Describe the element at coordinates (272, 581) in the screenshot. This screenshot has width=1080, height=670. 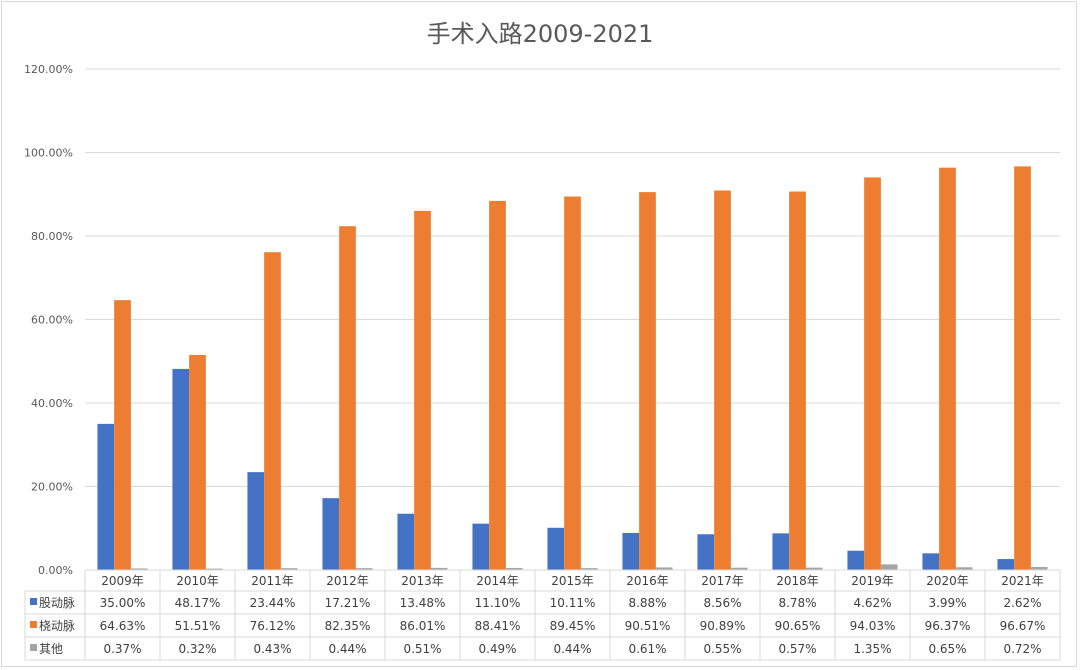
I see `category-label: 2011年` at that location.